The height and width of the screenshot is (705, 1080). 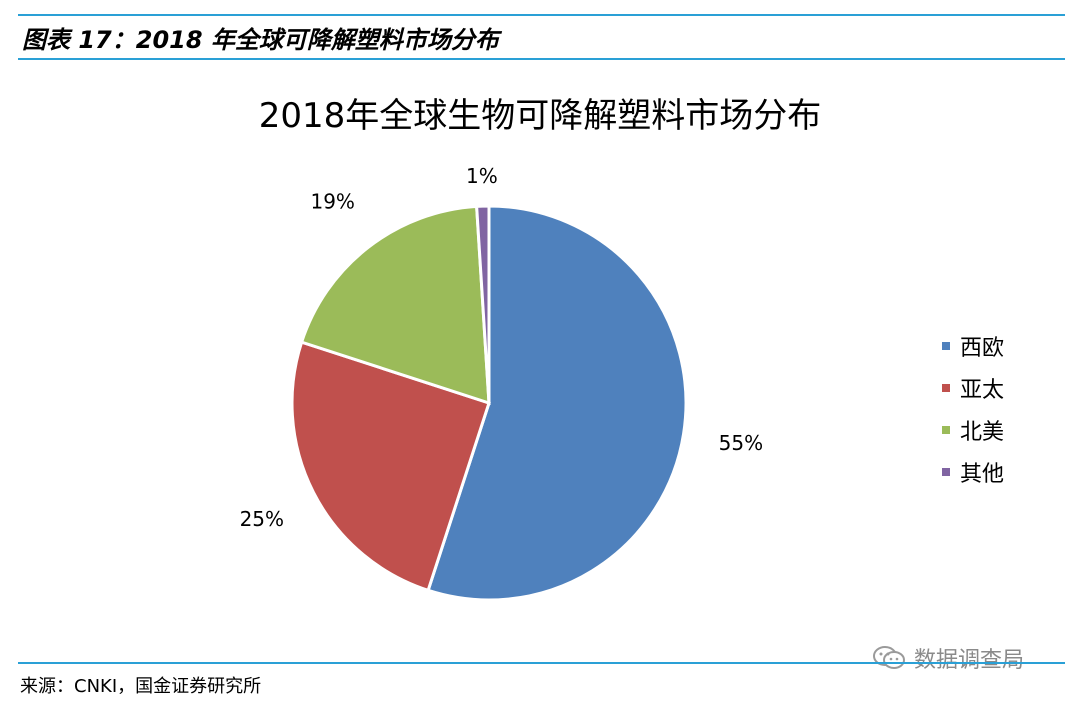 I want to click on slice-label-1: 25%, so click(x=262, y=519).